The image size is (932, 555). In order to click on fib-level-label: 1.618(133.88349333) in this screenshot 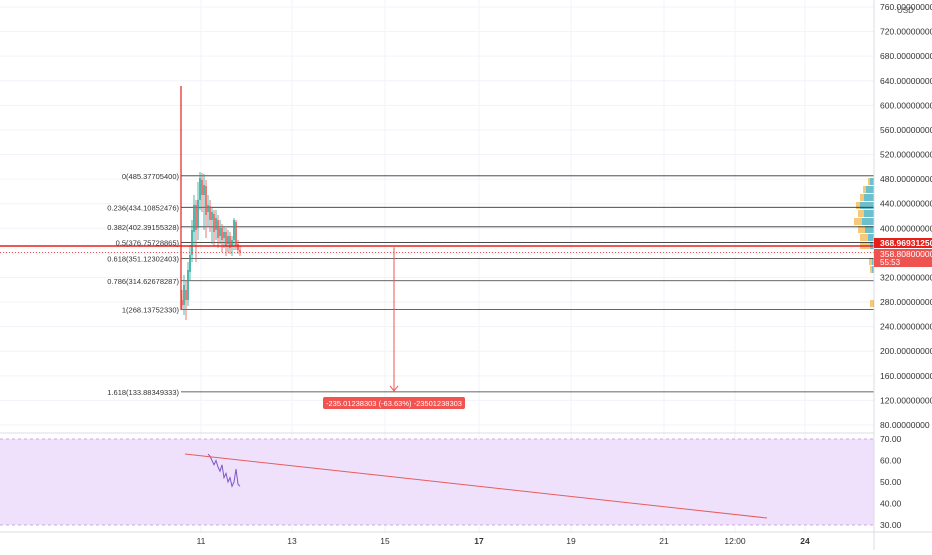, I will do `click(143, 392)`.